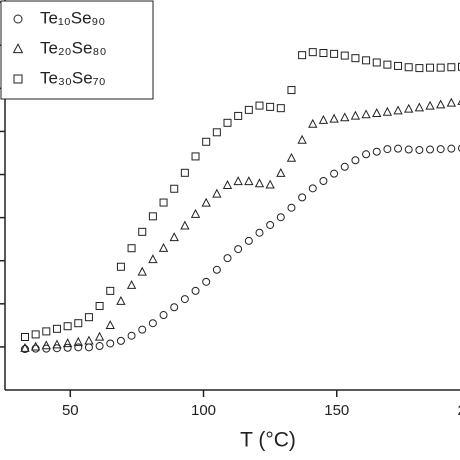 This screenshot has width=460, height=460. I want to click on x-tick-label: 100, so click(203, 410).